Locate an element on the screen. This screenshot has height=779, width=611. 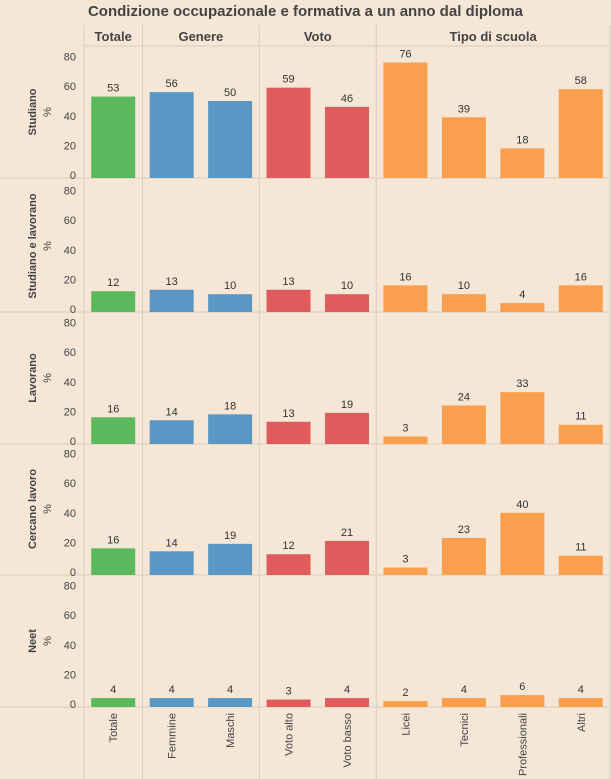
bar-studiano-e-lavorano-voto-alto is located at coordinates (288, 300).